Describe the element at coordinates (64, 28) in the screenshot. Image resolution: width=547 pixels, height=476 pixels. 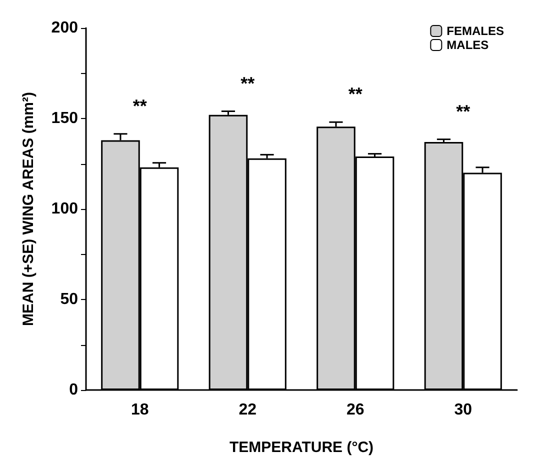
I see `y-tick-label: 200` at that location.